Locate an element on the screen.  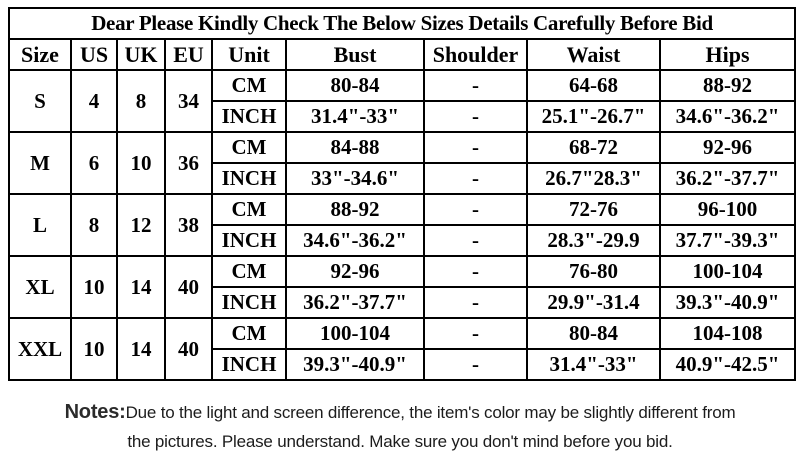
hips-inch-cell: 34.6"-36.2" is located at coordinates (727, 116).